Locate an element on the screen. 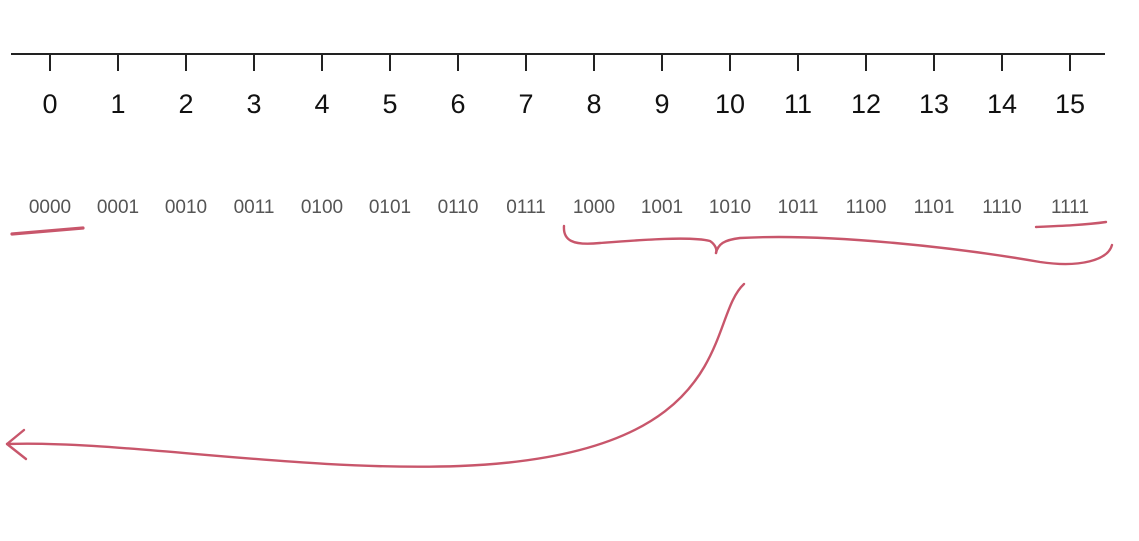  binary-label: 1011 is located at coordinates (798, 207).